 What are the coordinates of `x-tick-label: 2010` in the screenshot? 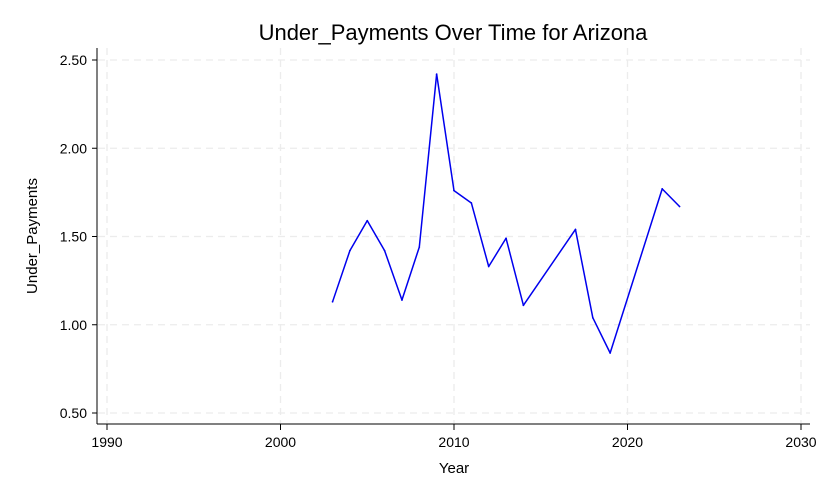 It's located at (453, 442).